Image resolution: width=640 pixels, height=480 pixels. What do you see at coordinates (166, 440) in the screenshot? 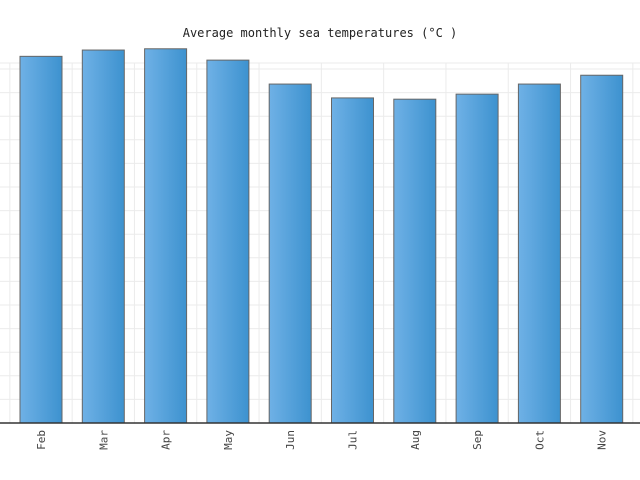
I see `x-tick-label: Apr` at bounding box center [166, 440].